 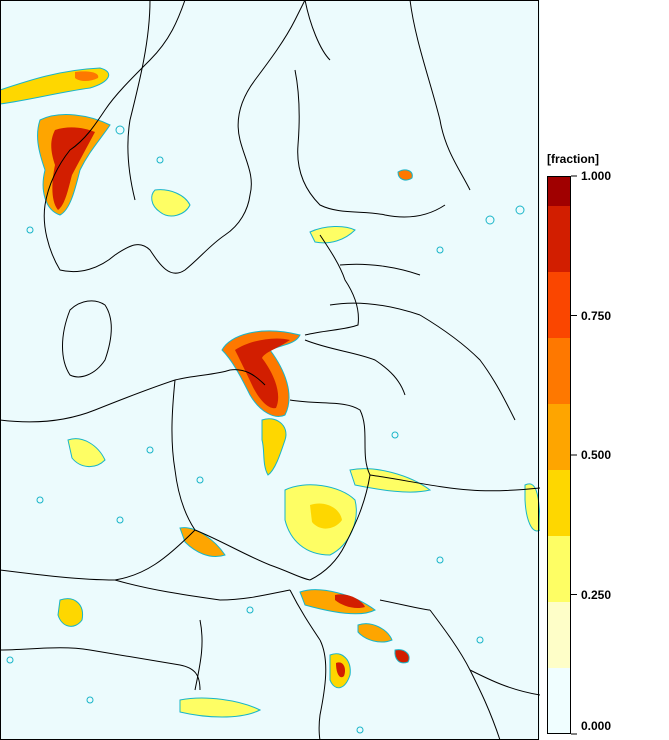 What do you see at coordinates (504, 682) in the screenshot?
I see `coastline-black-sea` at bounding box center [504, 682].